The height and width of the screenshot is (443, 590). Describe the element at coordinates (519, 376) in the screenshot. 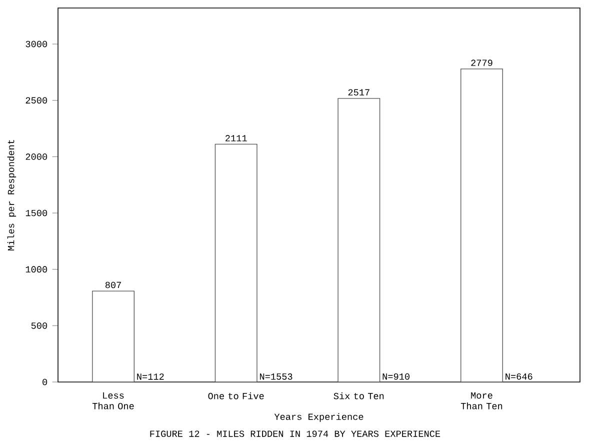

I see `annotation: N=646` at that location.